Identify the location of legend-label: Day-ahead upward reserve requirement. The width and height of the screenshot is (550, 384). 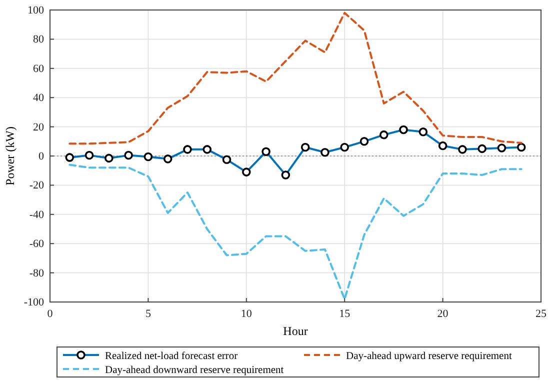
(429, 356).